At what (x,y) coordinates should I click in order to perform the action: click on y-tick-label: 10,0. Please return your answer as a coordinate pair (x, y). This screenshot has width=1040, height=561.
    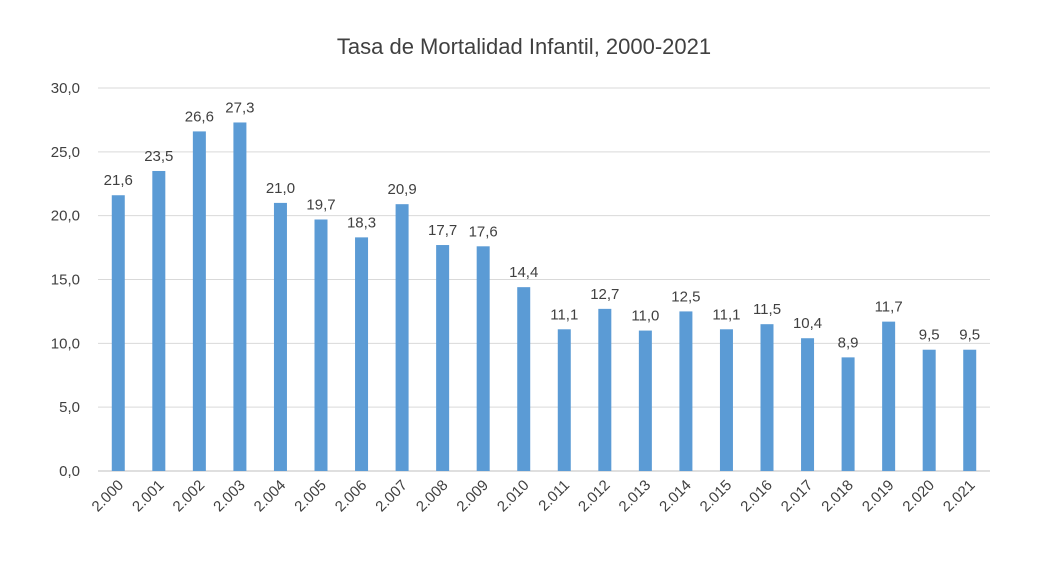
    Looking at the image, I should click on (65, 343).